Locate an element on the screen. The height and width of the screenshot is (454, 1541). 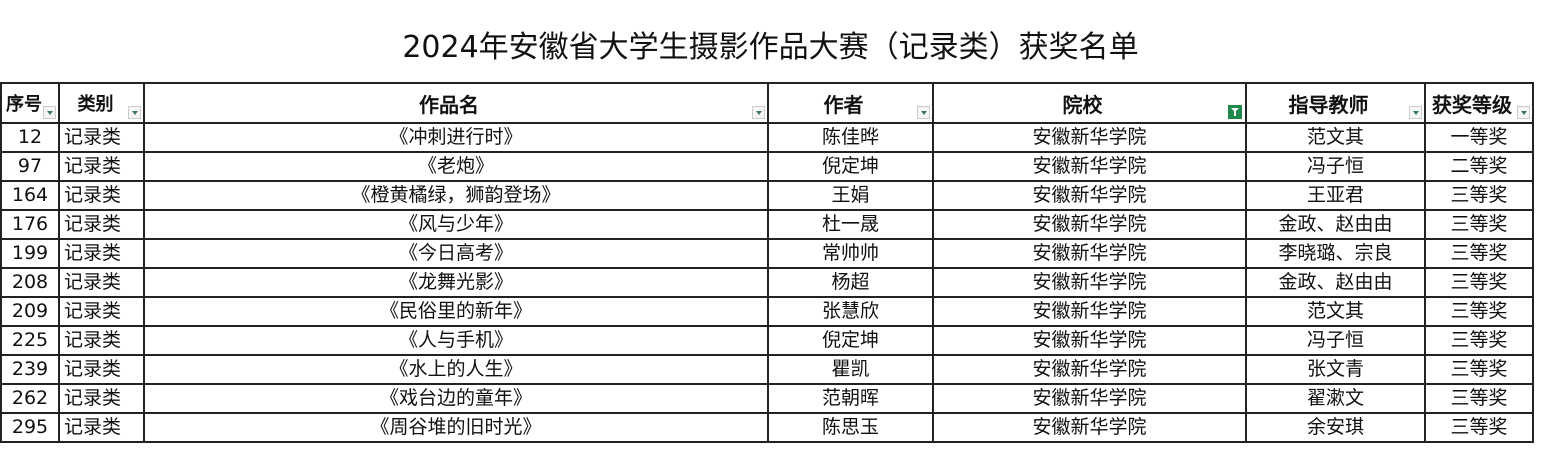
table-row: 164 记录类 《橙黄橘绿，狮韵登场》 王娟 安徽新华学院 王亚君 三等奖 is located at coordinates (767, 195).